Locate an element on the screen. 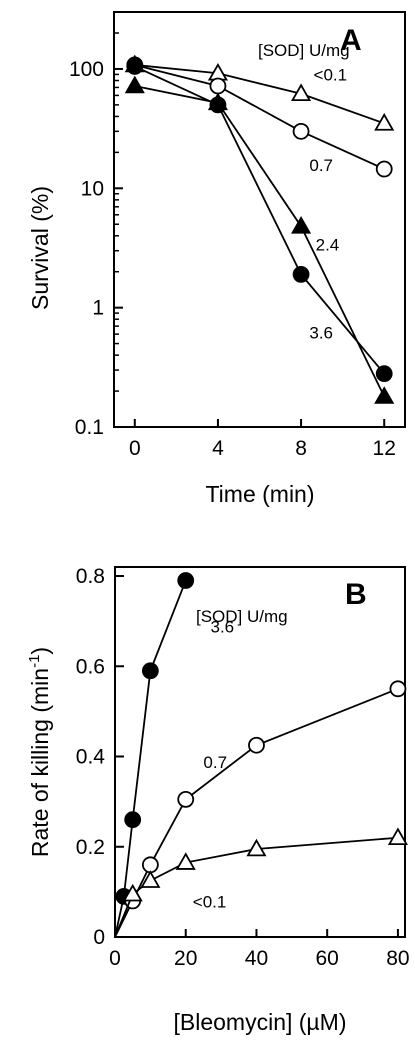 This screenshot has height=1050, width=415. panel-b-y-axis-title: Rate of killing (min-1) is located at coordinates (39, 752).